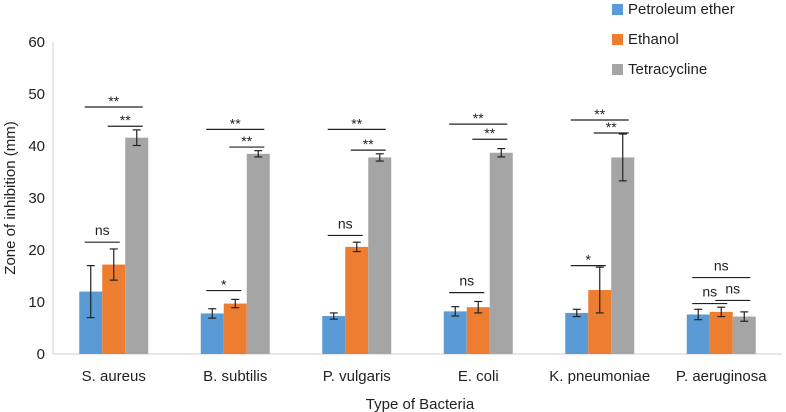 This screenshot has width=786, height=412. What do you see at coordinates (36, 302) in the screenshot?
I see `y-tick-label: 10` at bounding box center [36, 302].